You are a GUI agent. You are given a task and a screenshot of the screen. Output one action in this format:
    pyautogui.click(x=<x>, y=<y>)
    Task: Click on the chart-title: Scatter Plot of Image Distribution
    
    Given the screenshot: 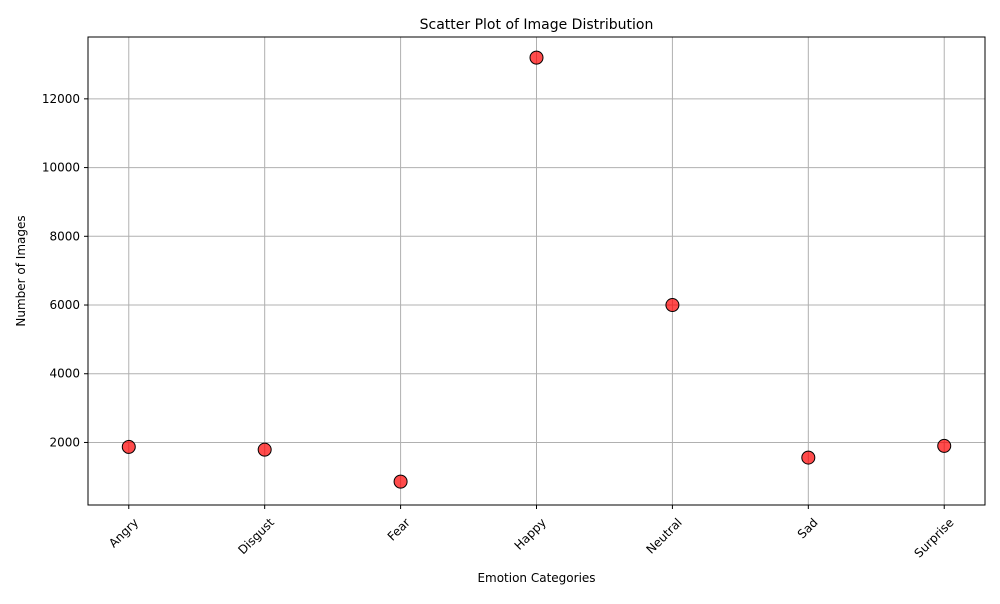 What is the action you would take?
    pyautogui.click(x=537, y=25)
    